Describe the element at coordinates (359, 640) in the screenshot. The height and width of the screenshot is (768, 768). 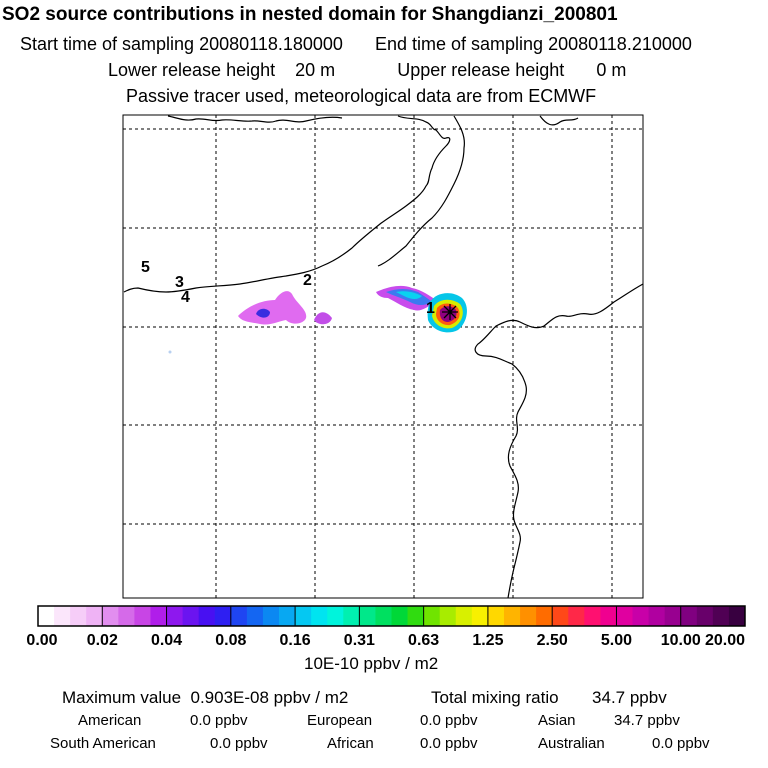
I see `colorbar-tick-label: 0.31` at that location.